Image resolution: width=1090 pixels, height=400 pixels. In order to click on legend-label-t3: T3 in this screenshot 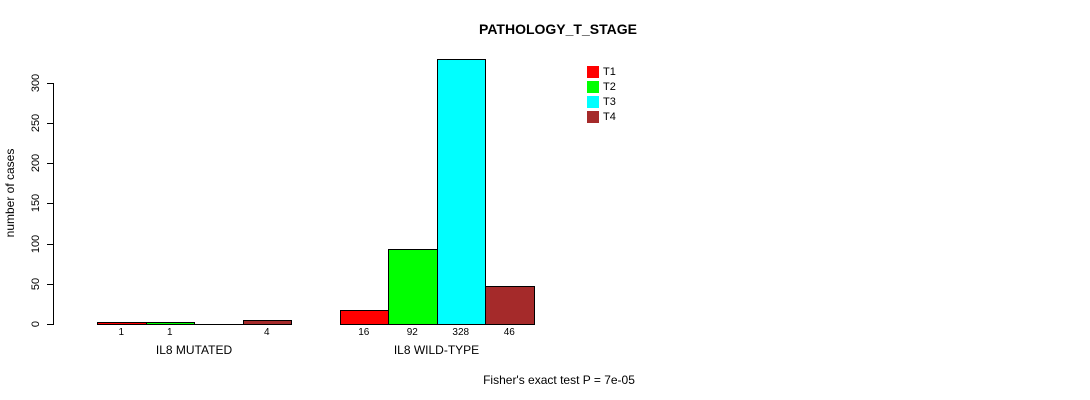, I will do `click(609, 102)`.